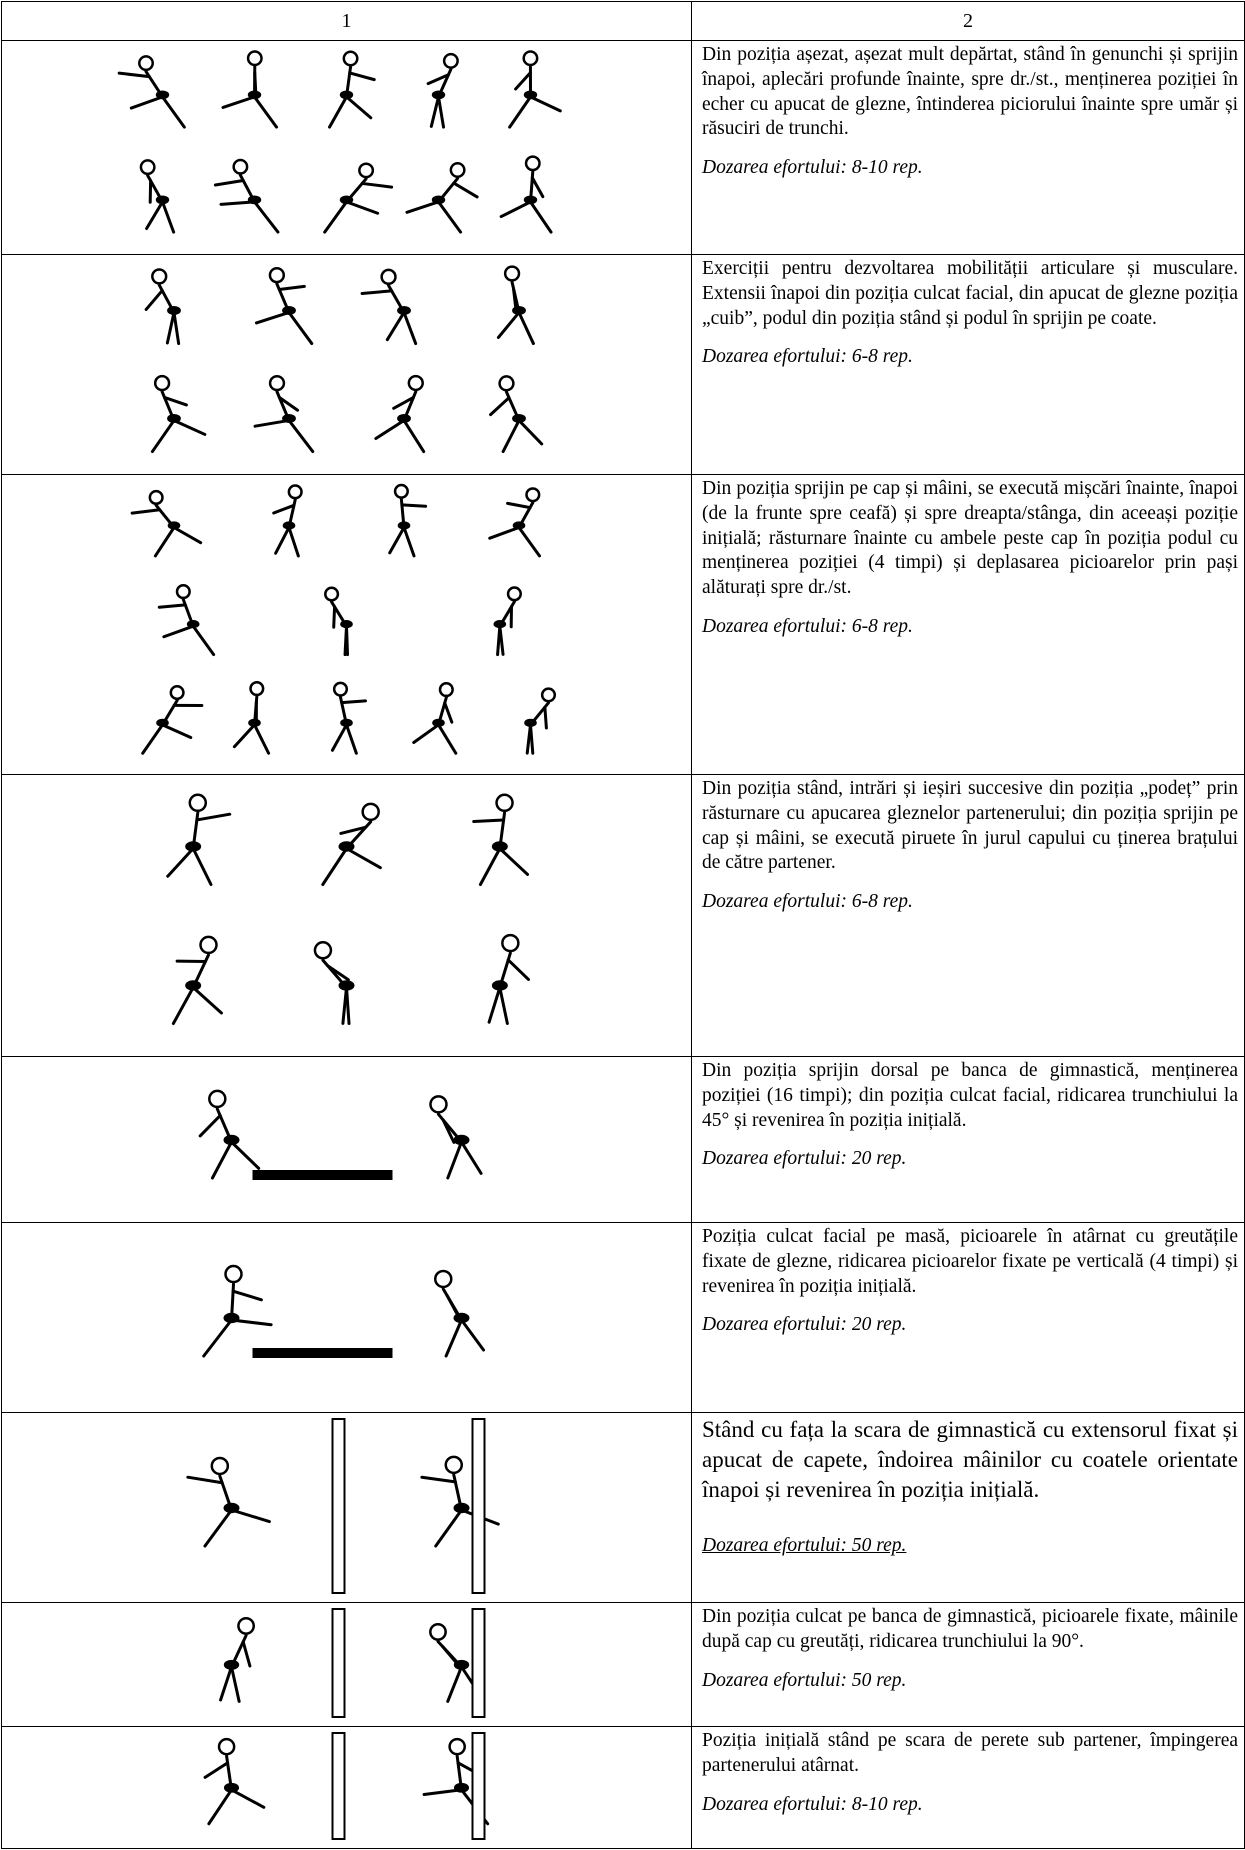 The image size is (1245, 1850). What do you see at coordinates (968, 21) in the screenshot?
I see `header-cell: 2` at bounding box center [968, 21].